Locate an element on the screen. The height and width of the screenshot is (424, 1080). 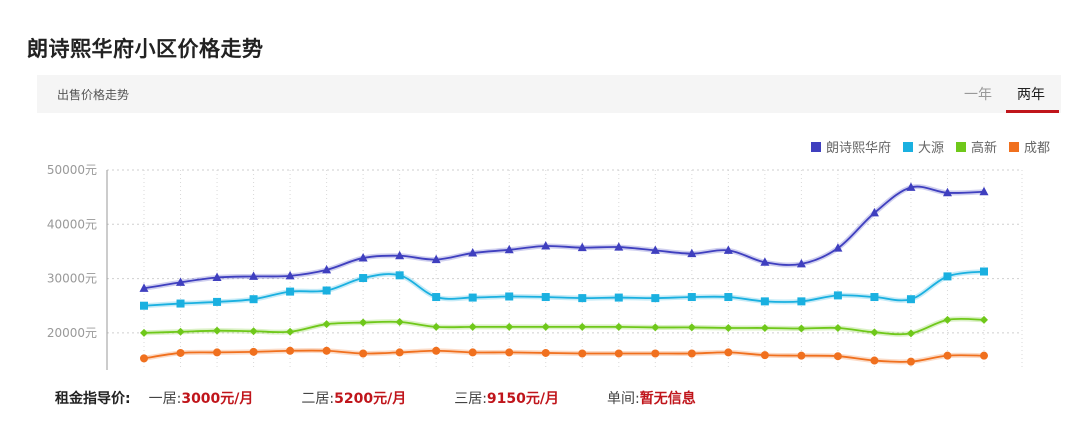
legend-item-gaoxin: 高新 is located at coordinates (976, 146).